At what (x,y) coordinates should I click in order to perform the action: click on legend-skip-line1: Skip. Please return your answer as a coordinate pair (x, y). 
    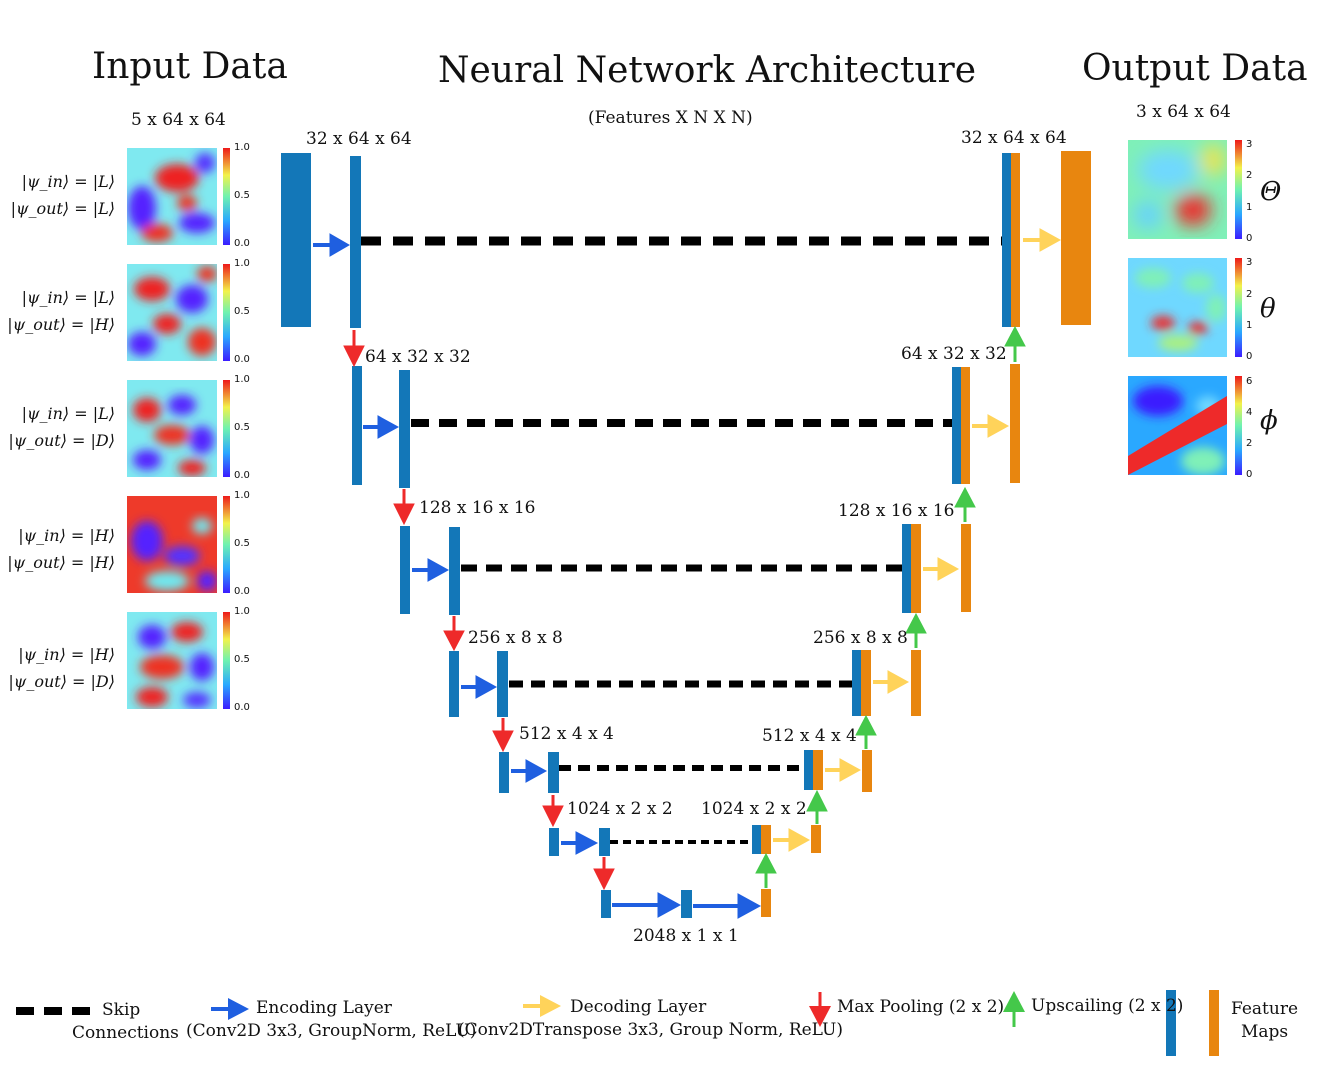
    Looking at the image, I should click on (121, 1010).